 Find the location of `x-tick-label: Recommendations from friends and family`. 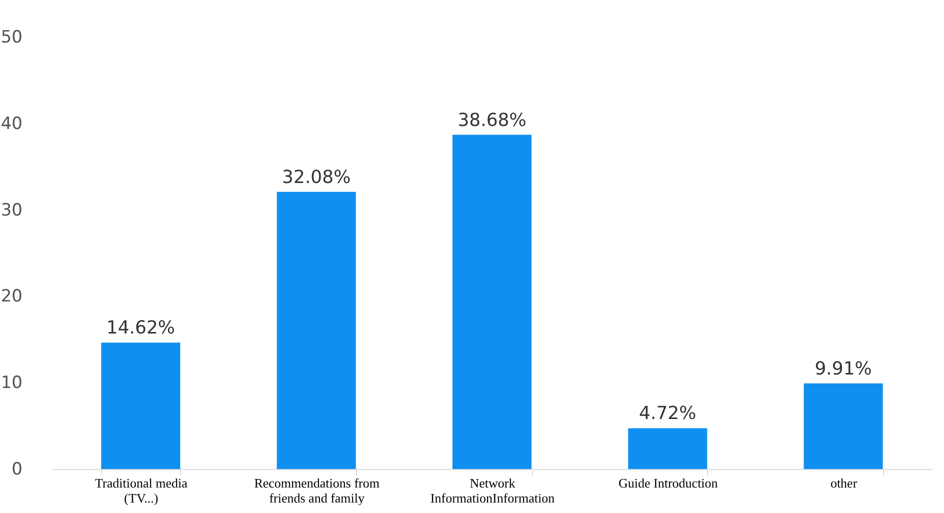

x-tick-label: Recommendations from friends and family is located at coordinates (317, 491).